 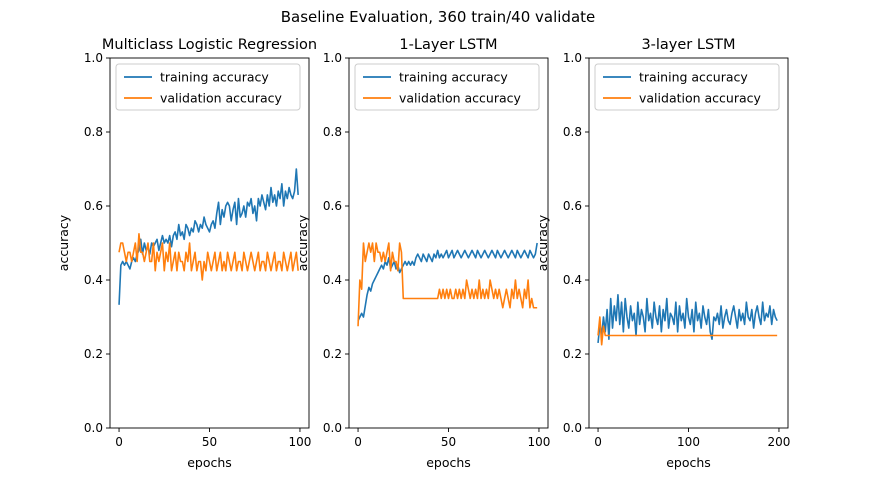 I want to click on subplot-title: Multiclass Logistic Regression, so click(x=209, y=45).